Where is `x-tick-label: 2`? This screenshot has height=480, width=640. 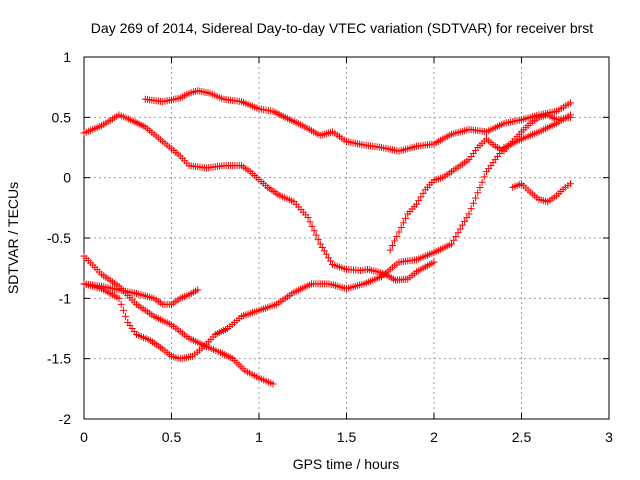 x-tick-label: 2 is located at coordinates (434, 437).